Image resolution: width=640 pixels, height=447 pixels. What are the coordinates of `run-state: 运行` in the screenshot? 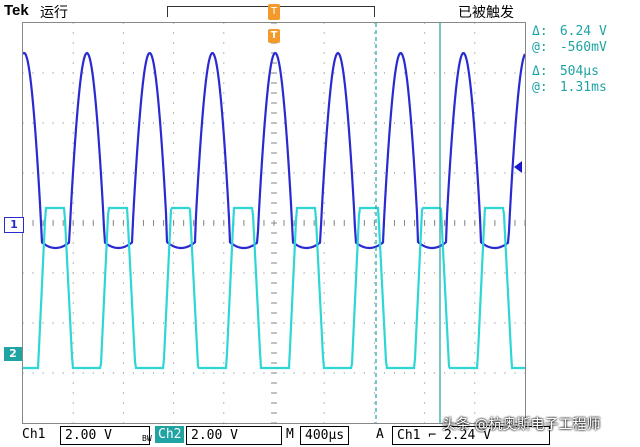 It's located at (54, 13).